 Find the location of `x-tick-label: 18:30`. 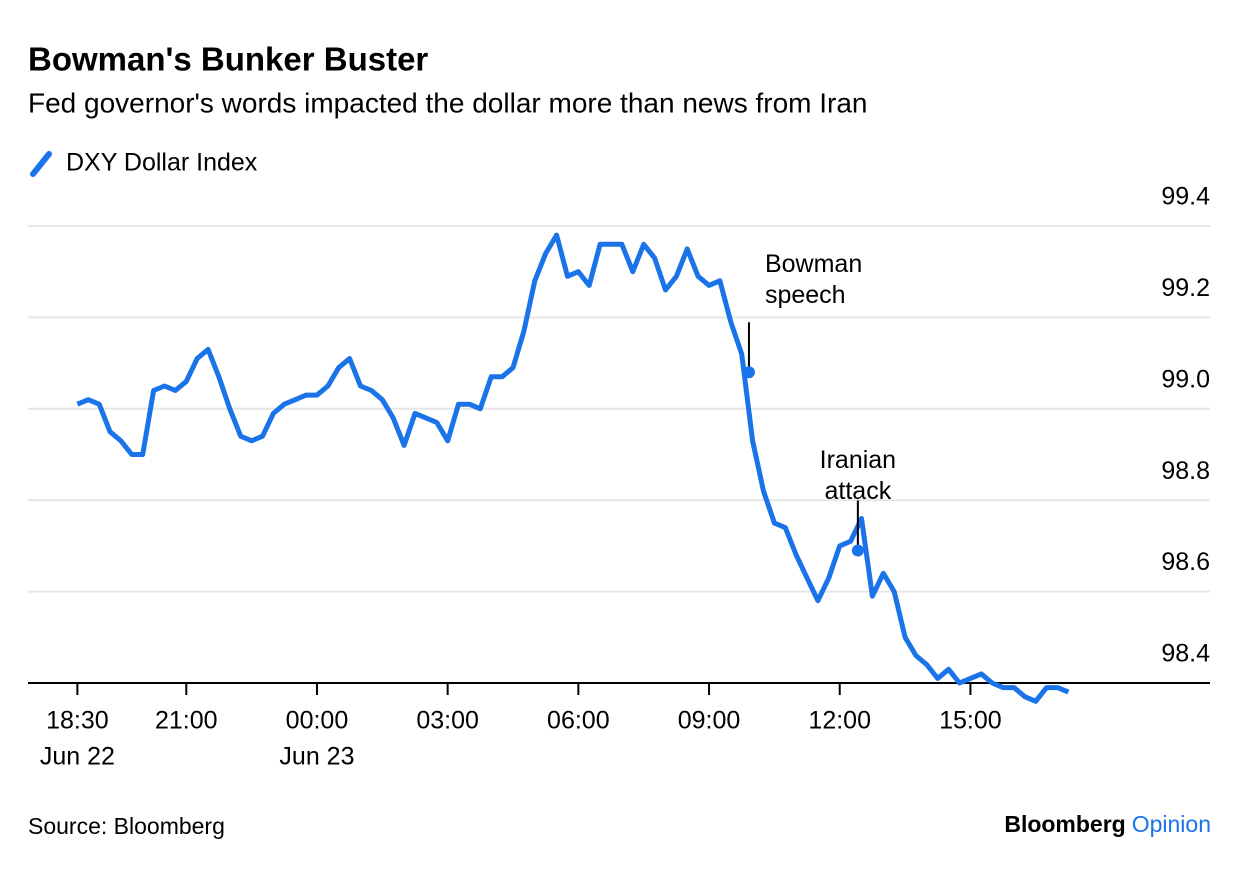

x-tick-label: 18:30 is located at coordinates (77, 721).